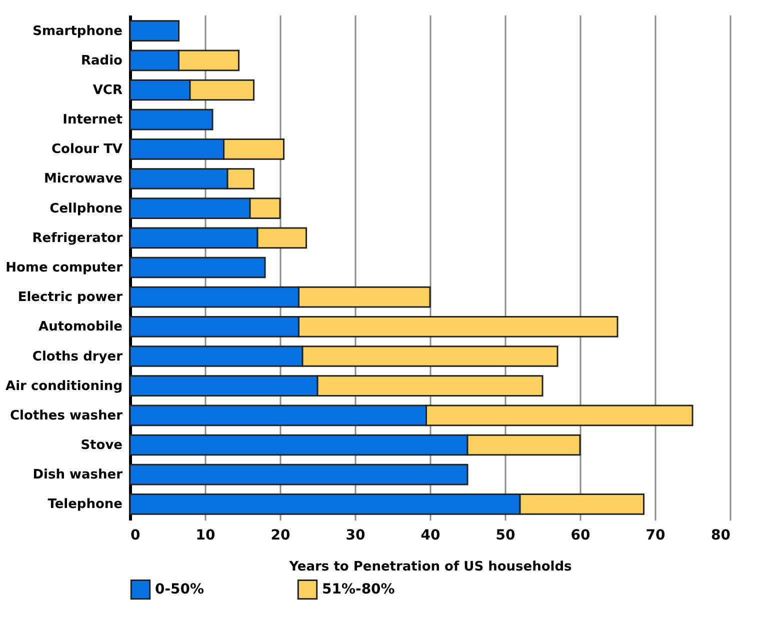 The height and width of the screenshot is (637, 769). I want to click on x-tick-label: 0, so click(135, 536).